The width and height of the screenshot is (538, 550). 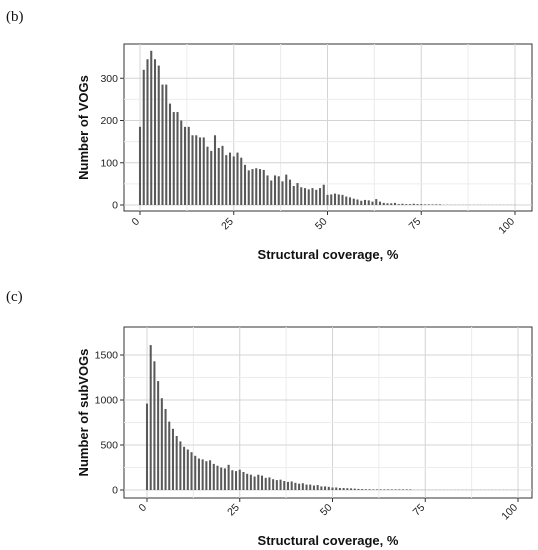 What do you see at coordinates (227, 224) in the screenshot?
I see `x-tick-label: 25` at bounding box center [227, 224].